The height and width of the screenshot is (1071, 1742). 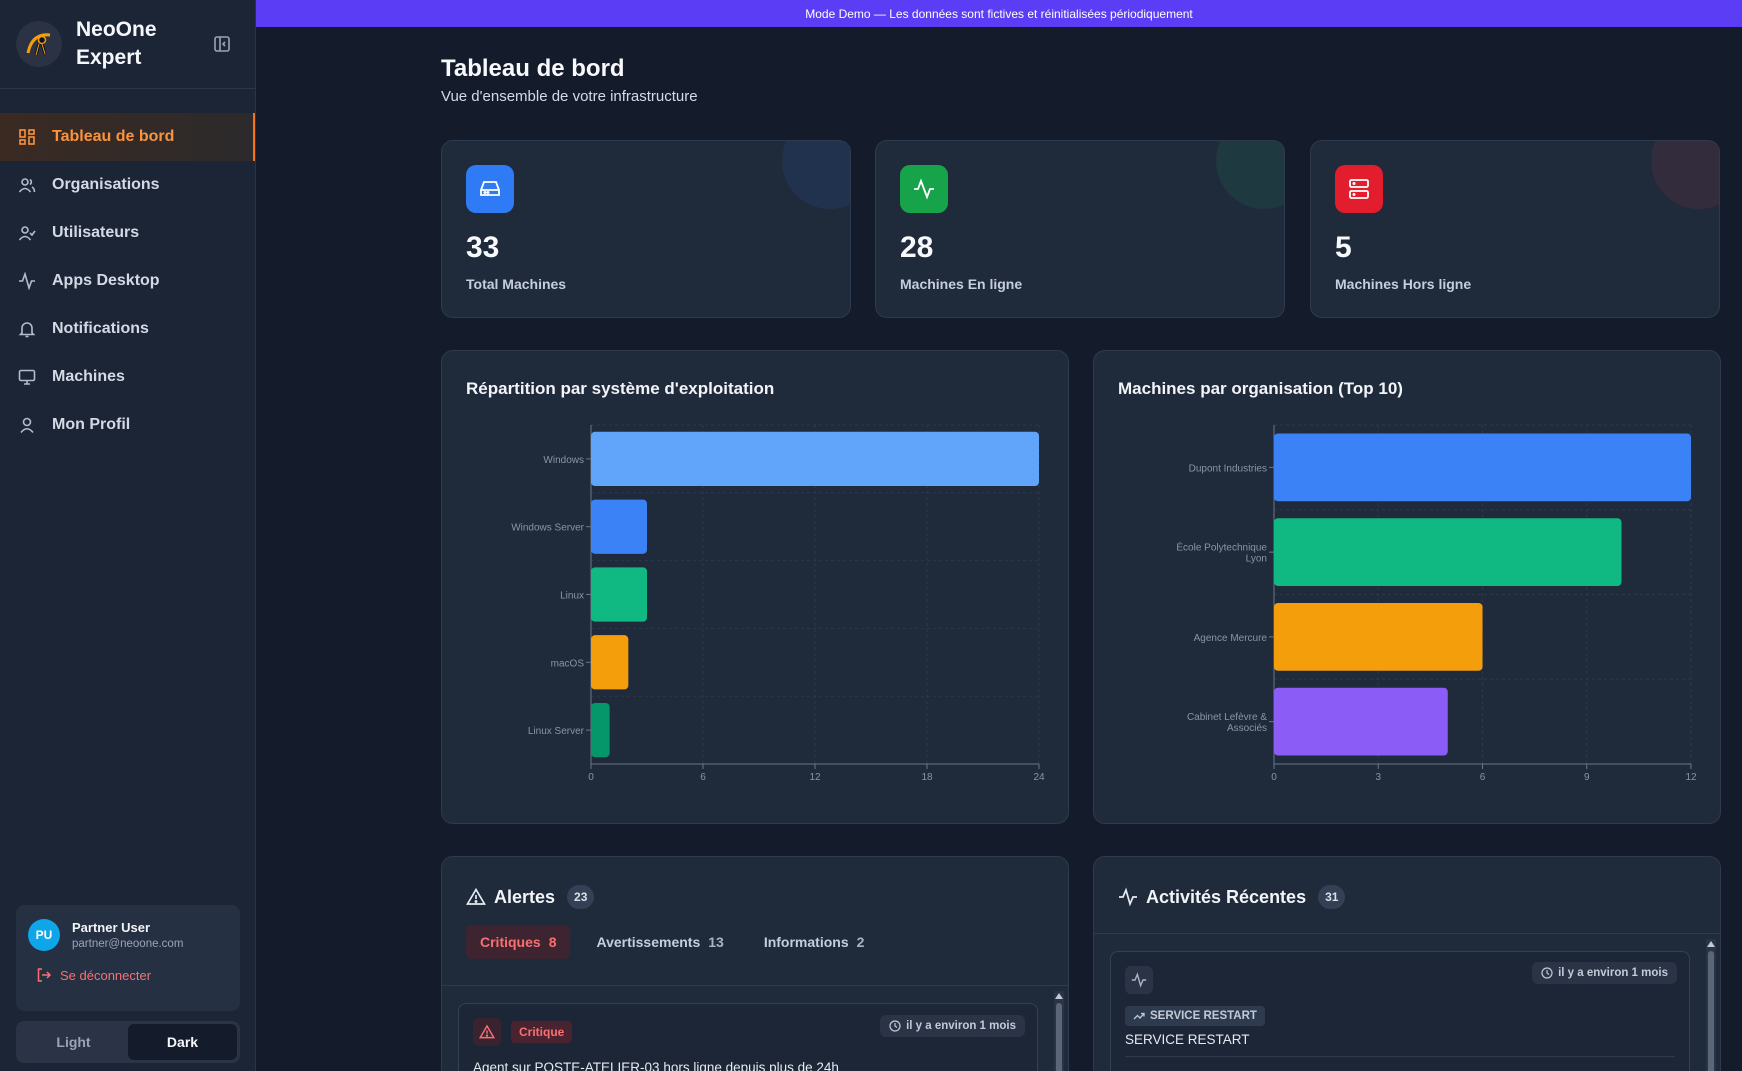 I want to click on tab-count: 8, so click(x=552, y=942).